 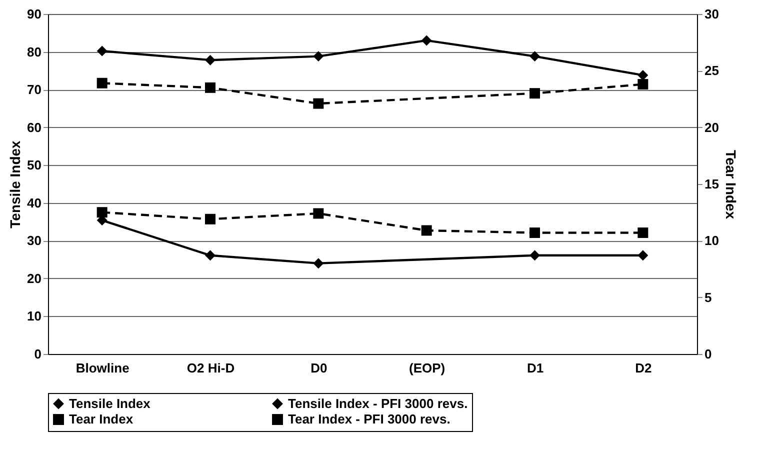 What do you see at coordinates (535, 368) in the screenshot?
I see `x-tick-label: D1` at bounding box center [535, 368].